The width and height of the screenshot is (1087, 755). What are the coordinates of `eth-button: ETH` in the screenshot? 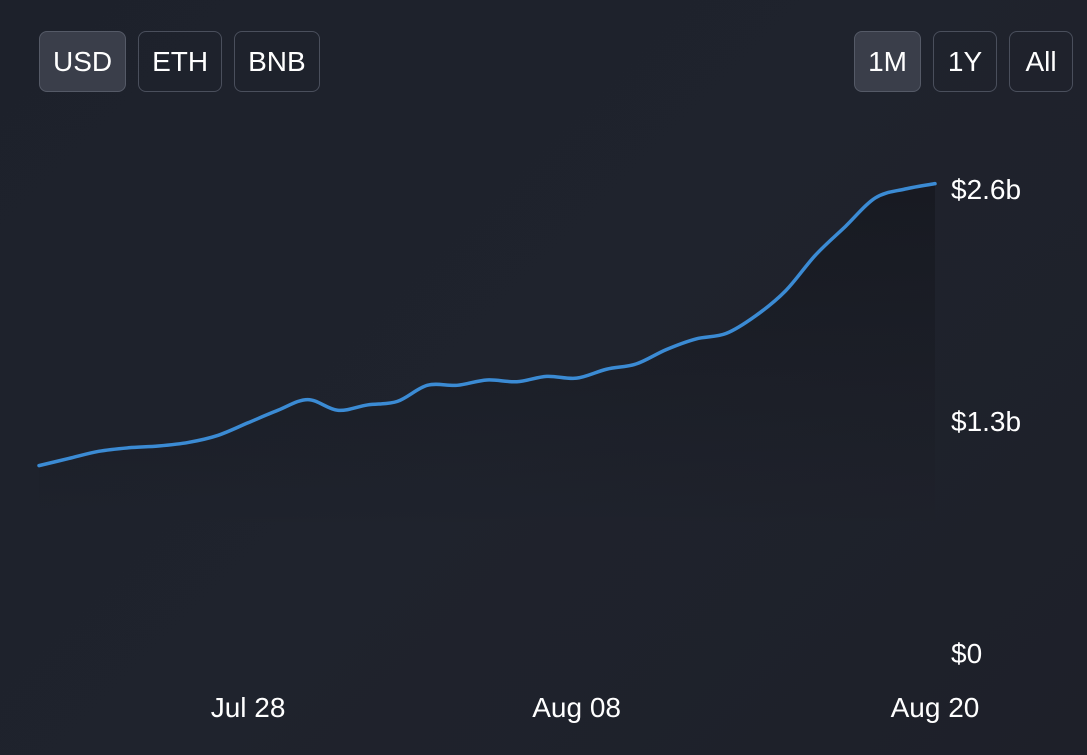 It's located at (180, 61).